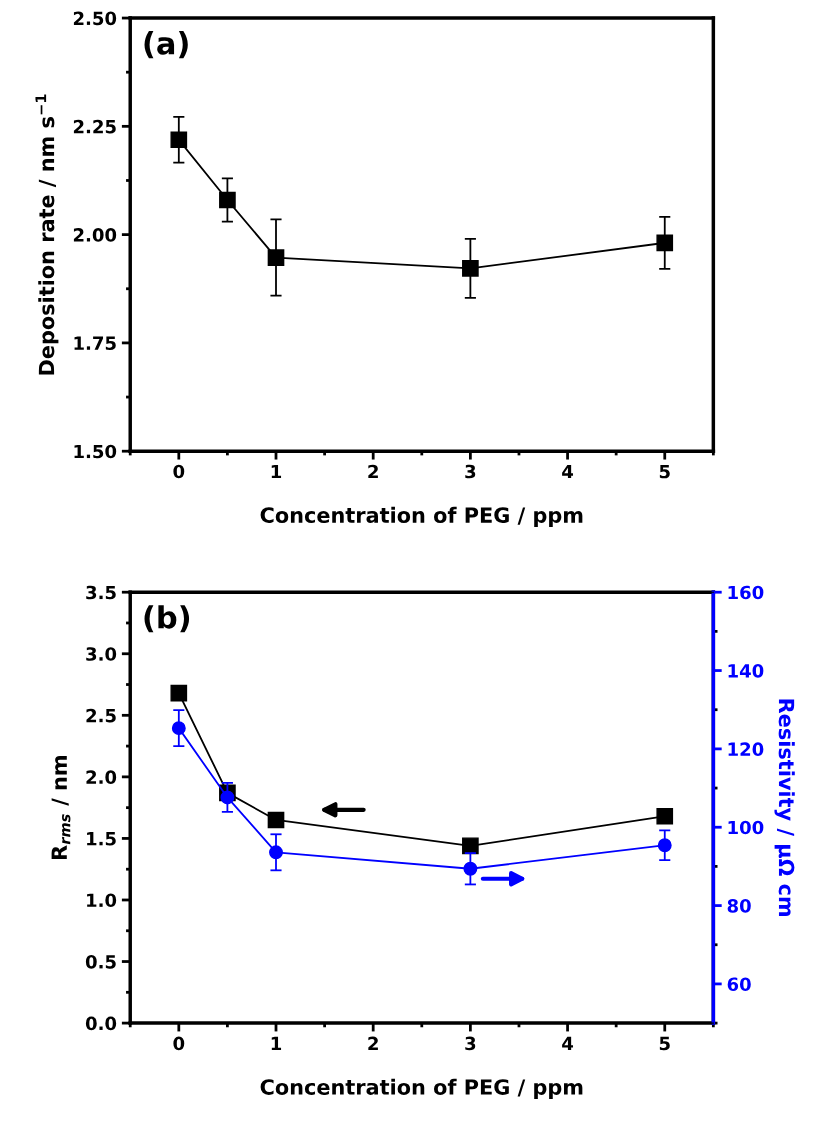 This screenshot has width=819, height=1128. I want to click on y-tick-label: 3.5, so click(101, 592).